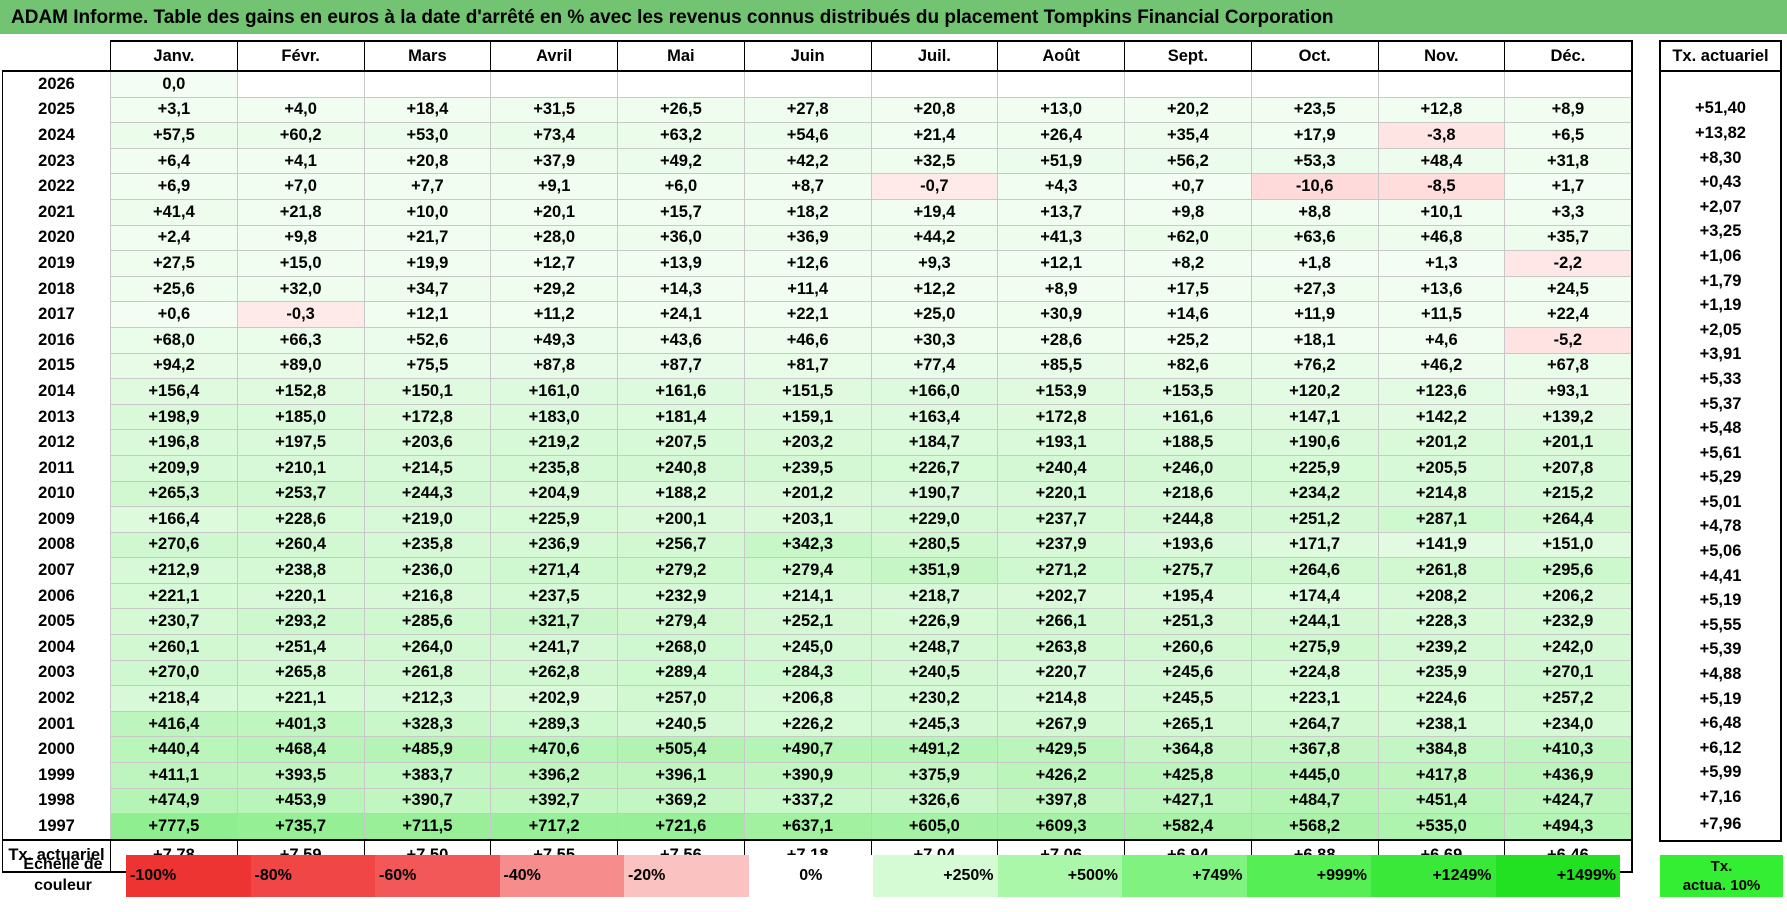  Describe the element at coordinates (300, 570) in the screenshot. I see `value-cell: +238,8` at that location.